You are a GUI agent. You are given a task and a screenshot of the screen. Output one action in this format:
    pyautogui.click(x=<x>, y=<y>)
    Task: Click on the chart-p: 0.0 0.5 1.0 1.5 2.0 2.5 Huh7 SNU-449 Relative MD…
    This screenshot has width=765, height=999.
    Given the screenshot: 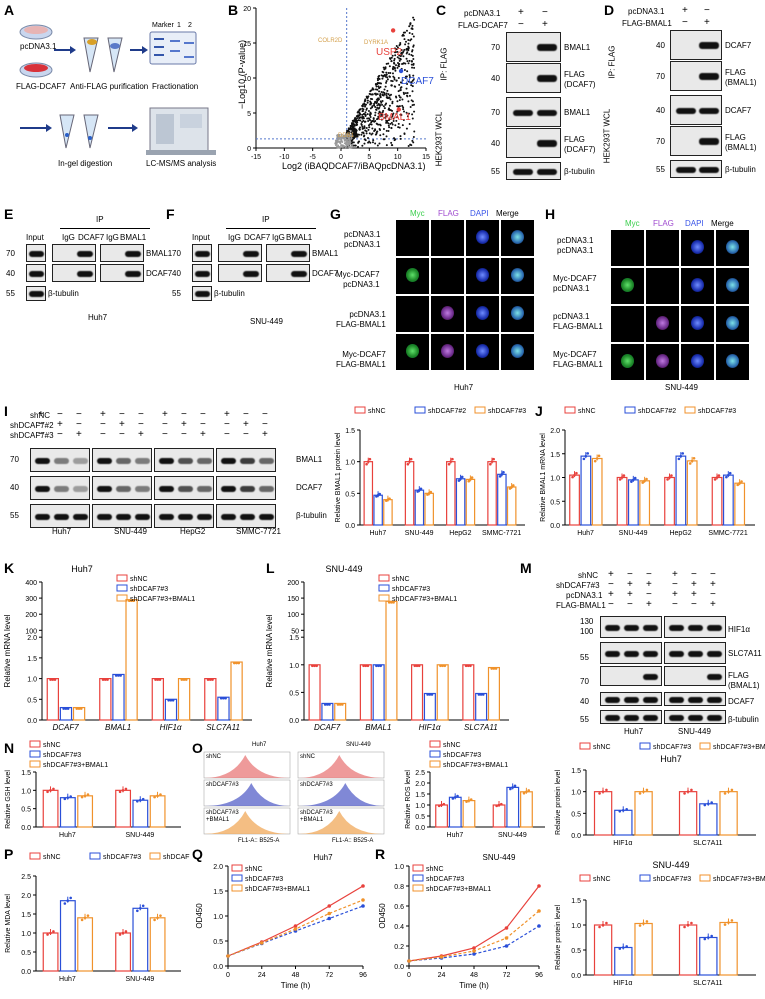 What is the action you would take?
    pyautogui.click(x=97, y=917)
    